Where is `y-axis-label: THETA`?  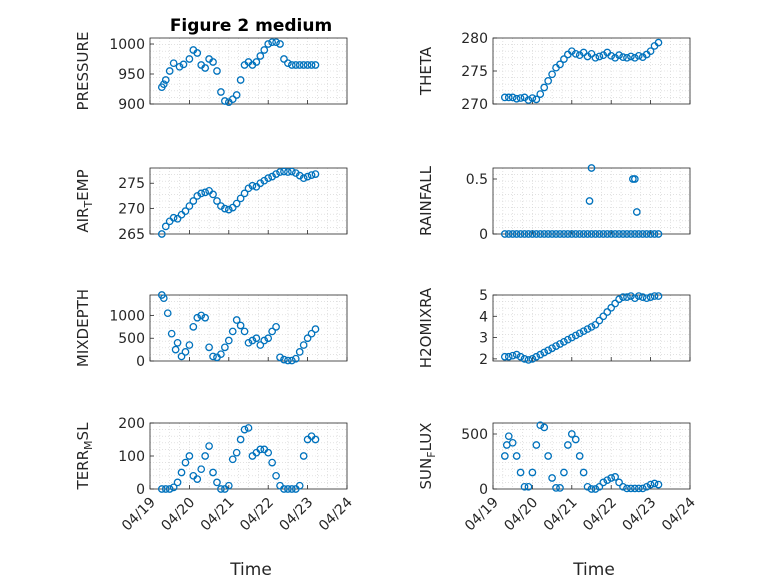
y-axis-label: THETA is located at coordinates (426, 71).